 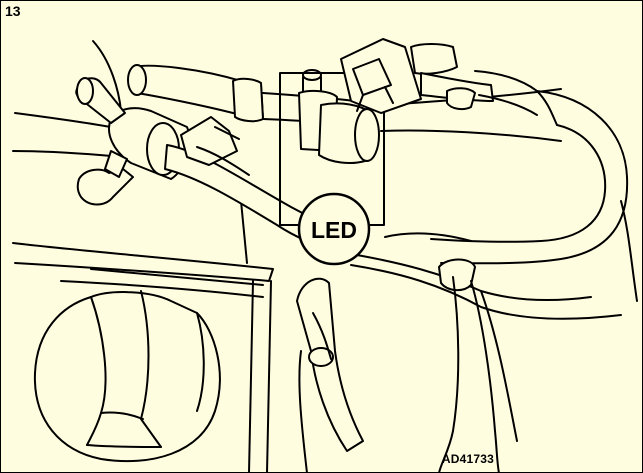 I want to click on led-callout: LED, so click(x=334, y=229).